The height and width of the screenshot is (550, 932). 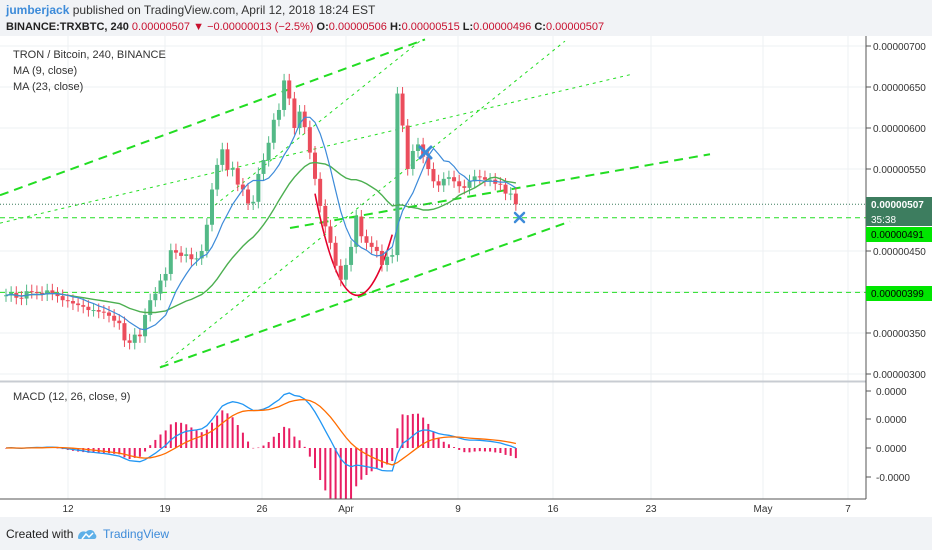 I want to click on author-name: jumberjack, so click(x=38, y=10).